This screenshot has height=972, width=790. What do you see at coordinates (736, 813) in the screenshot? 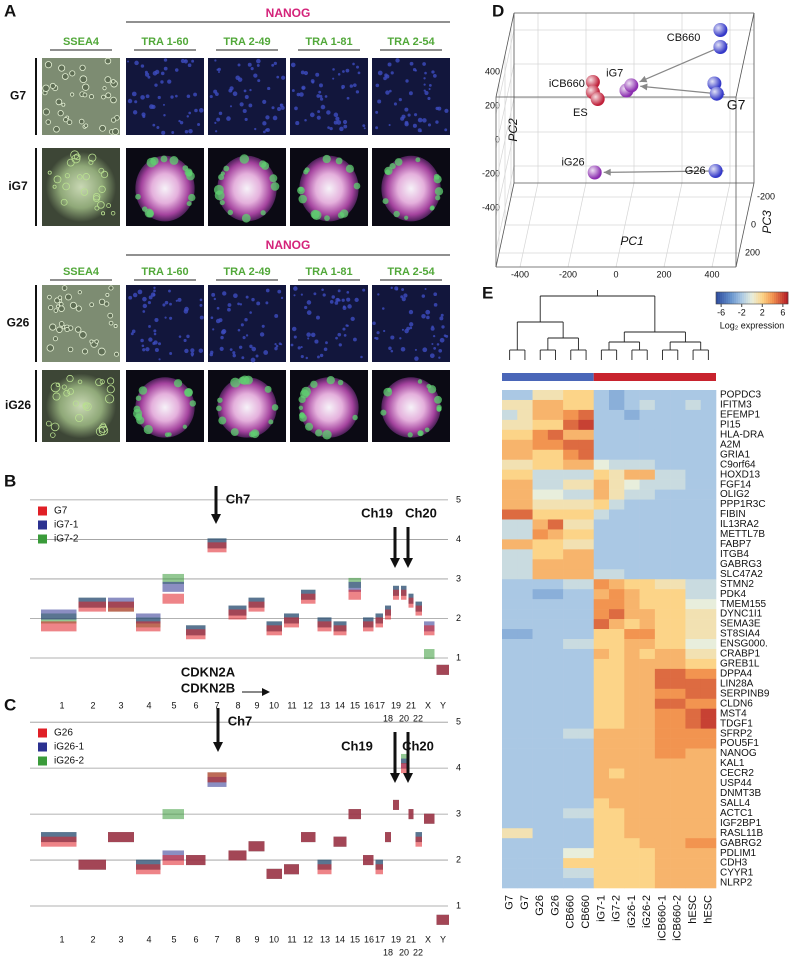
I see `gene-label: ACTC1` at bounding box center [736, 813].